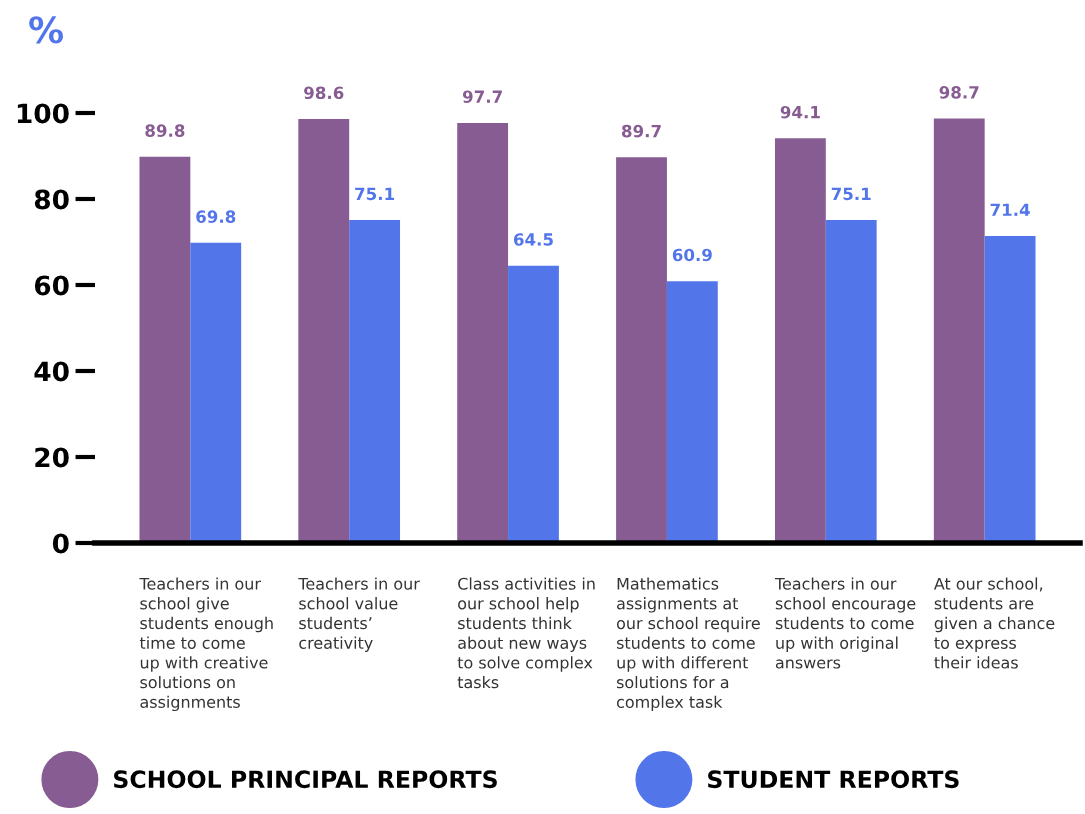 The width and height of the screenshot is (1085, 814). I want to click on y-tick-label: 100, so click(43, 113).